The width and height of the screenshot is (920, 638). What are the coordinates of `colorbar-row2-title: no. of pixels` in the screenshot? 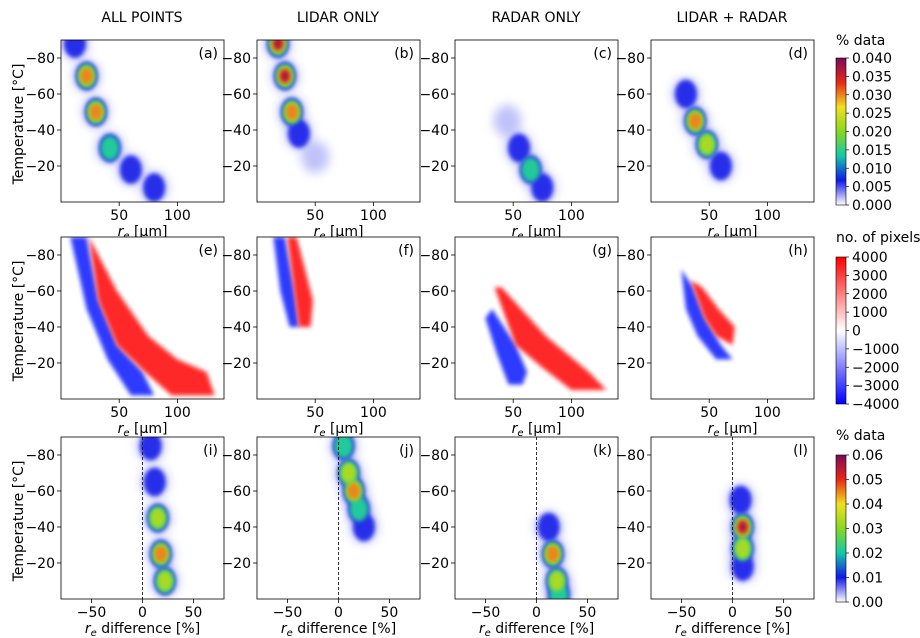 It's located at (878, 238).